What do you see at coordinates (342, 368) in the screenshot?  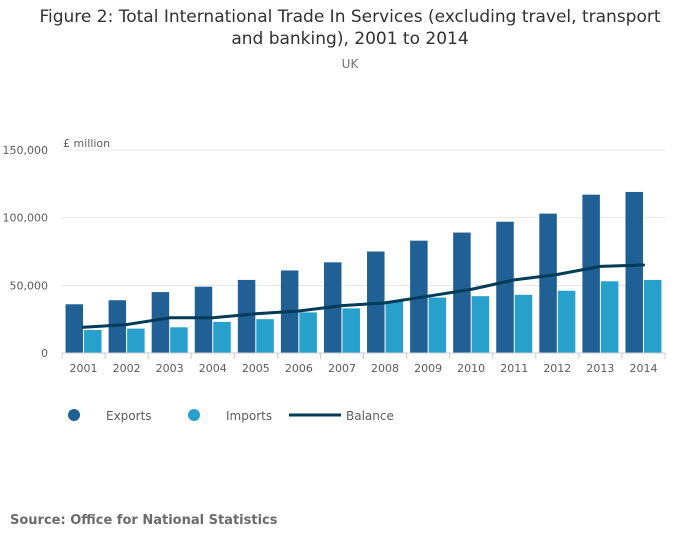 I see `x-tick-label: 2007` at bounding box center [342, 368].